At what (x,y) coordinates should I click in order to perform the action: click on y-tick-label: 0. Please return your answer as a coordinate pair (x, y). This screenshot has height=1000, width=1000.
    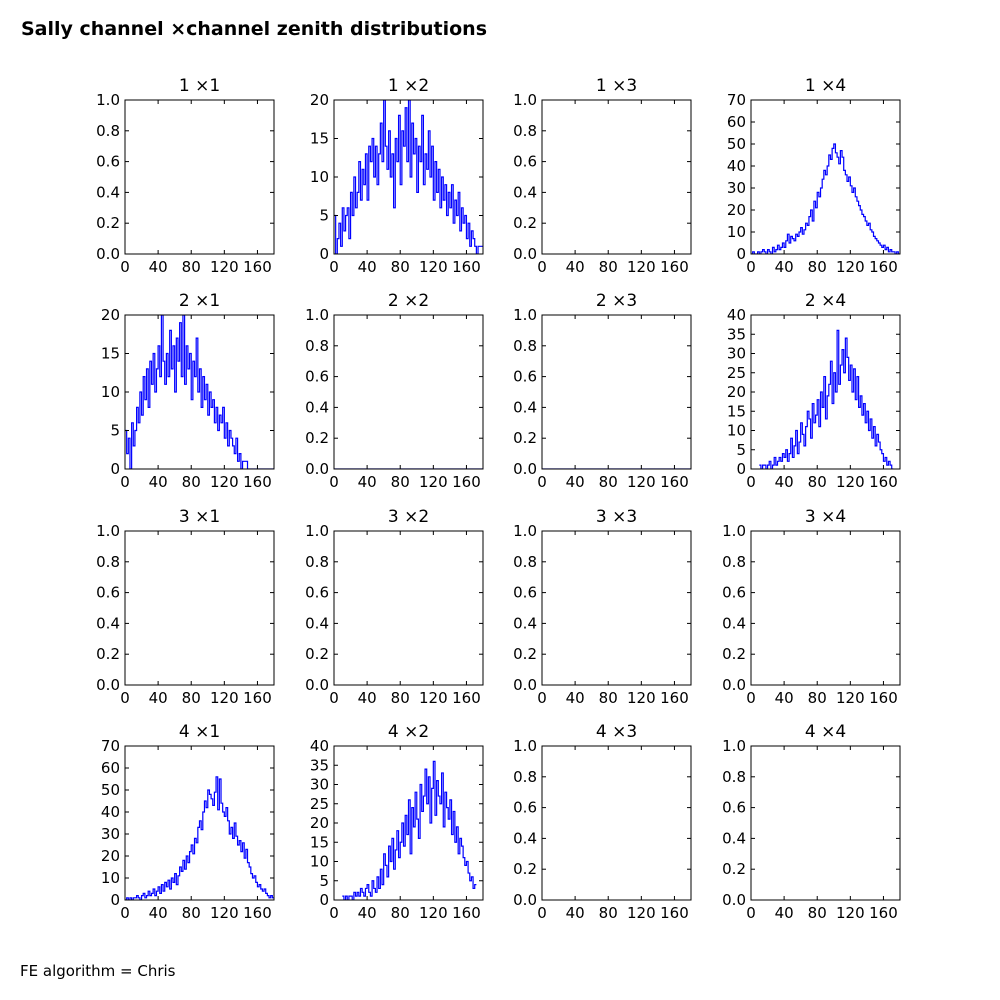
    Looking at the image, I should click on (324, 254).